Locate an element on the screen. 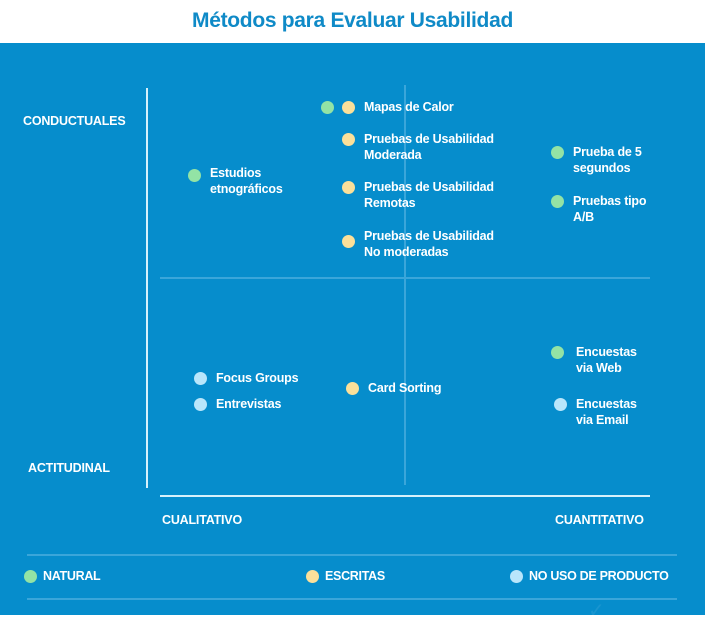 This screenshot has width=705, height=623. legend-label: NO USO DE PRODUCTO is located at coordinates (599, 576).